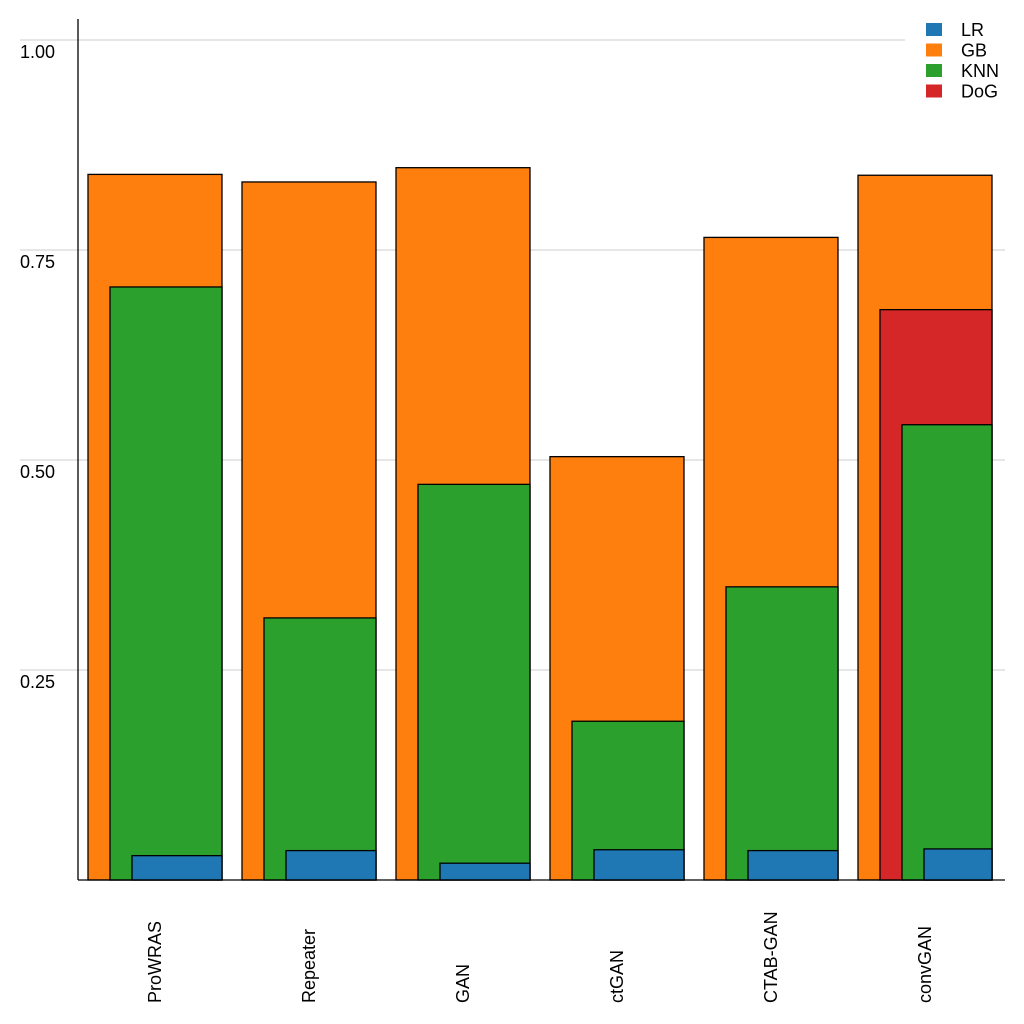  I want to click on bar-knn-prowras, so click(166, 583).